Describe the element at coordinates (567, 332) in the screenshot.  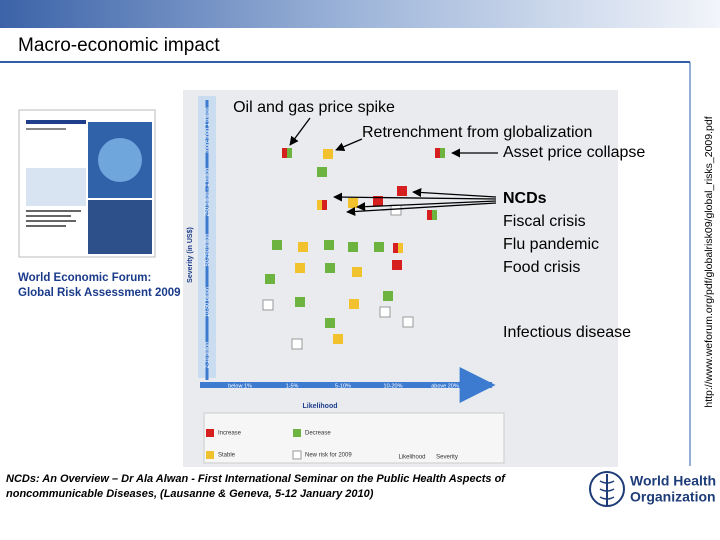
I see `annotation: Infectious disease` at that location.